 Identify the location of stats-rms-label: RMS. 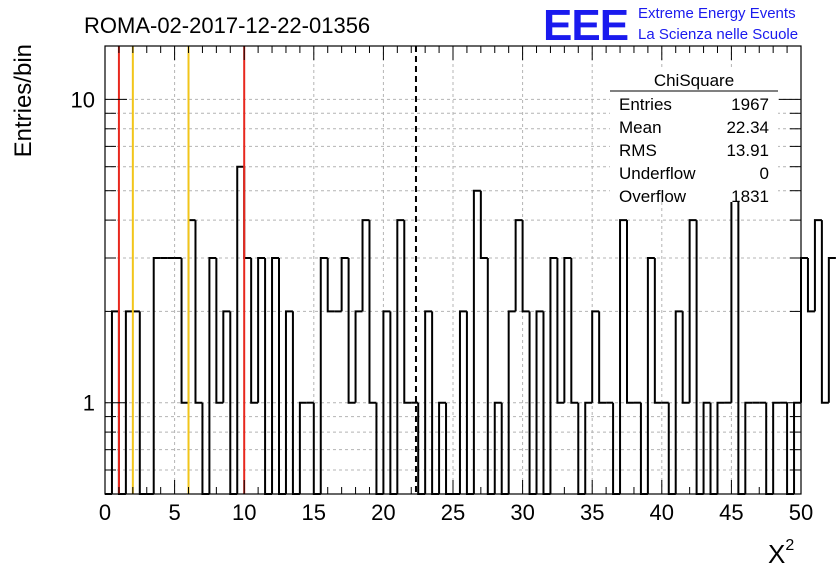
(638, 150).